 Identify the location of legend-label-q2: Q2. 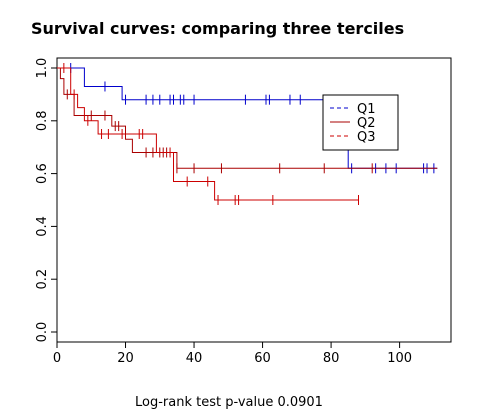
(366, 123).